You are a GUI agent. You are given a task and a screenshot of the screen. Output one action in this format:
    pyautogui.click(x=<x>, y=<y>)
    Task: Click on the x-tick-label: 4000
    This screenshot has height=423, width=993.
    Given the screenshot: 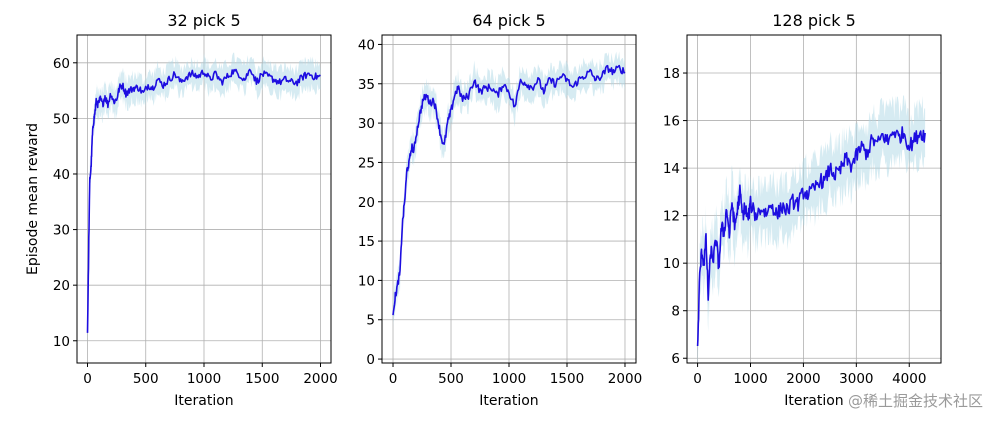 What is the action you would take?
    pyautogui.click(x=909, y=379)
    